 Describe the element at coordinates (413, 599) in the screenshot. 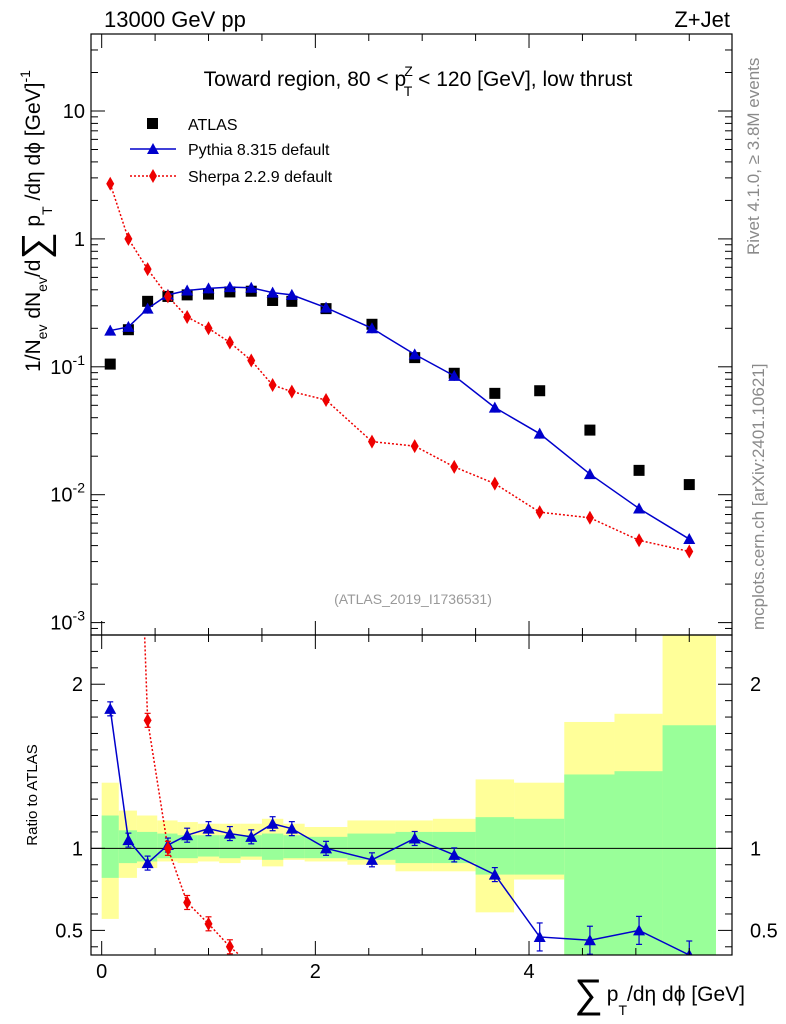

I see `analysis-id: (ATLAS_2019_I1736531)` at that location.